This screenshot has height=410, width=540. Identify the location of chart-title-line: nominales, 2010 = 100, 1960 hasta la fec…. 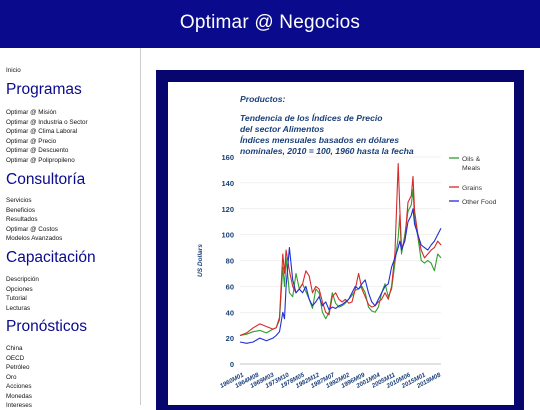
(327, 151).